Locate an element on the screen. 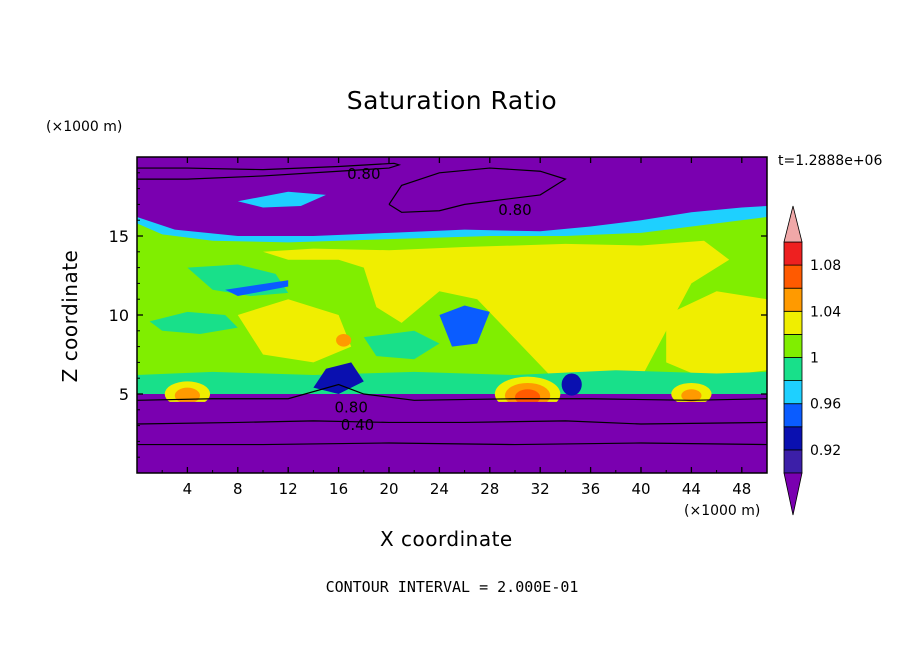 Image resolution: width=904 pixels, height=654 pixels. x-axis-label: X coordinate is located at coordinates (446, 539).